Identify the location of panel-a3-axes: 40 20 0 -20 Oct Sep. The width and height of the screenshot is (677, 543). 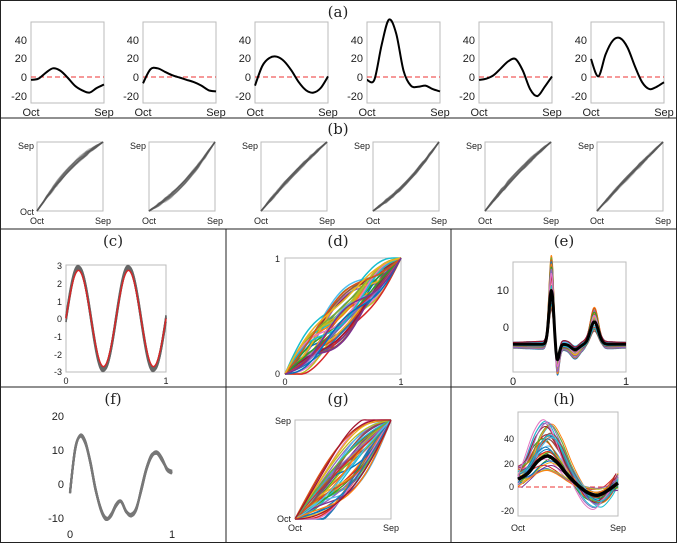
(286, 70).